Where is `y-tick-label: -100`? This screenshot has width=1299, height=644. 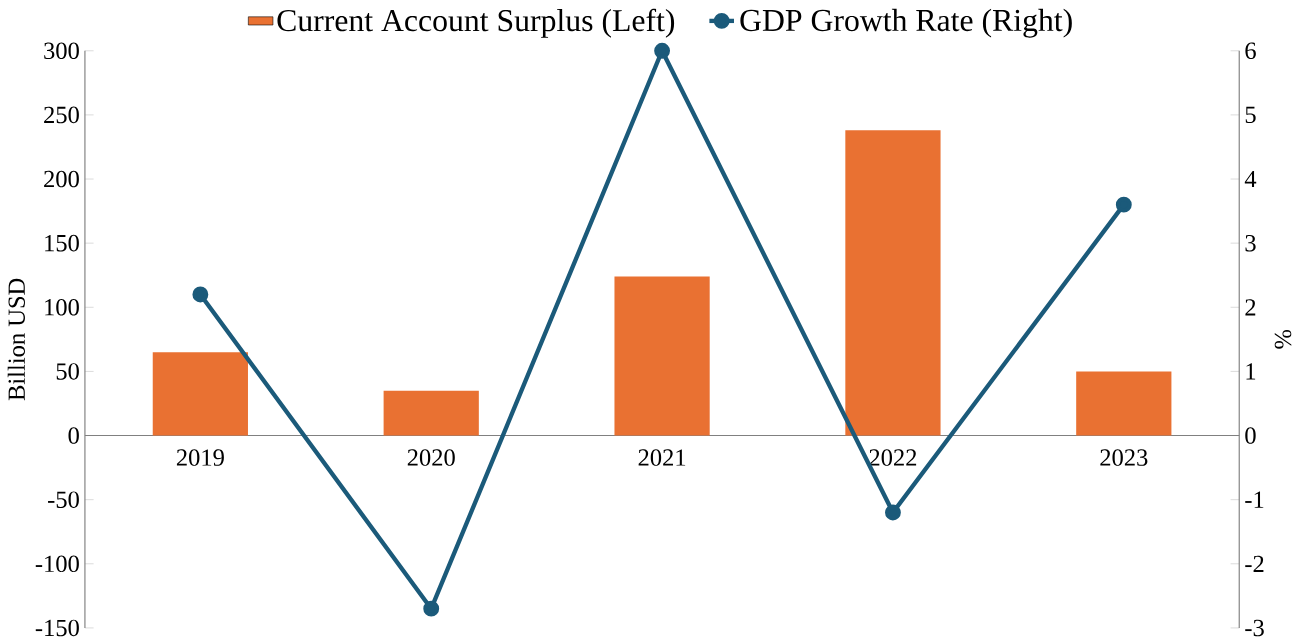 y-tick-label: -100 is located at coordinates (57, 564).